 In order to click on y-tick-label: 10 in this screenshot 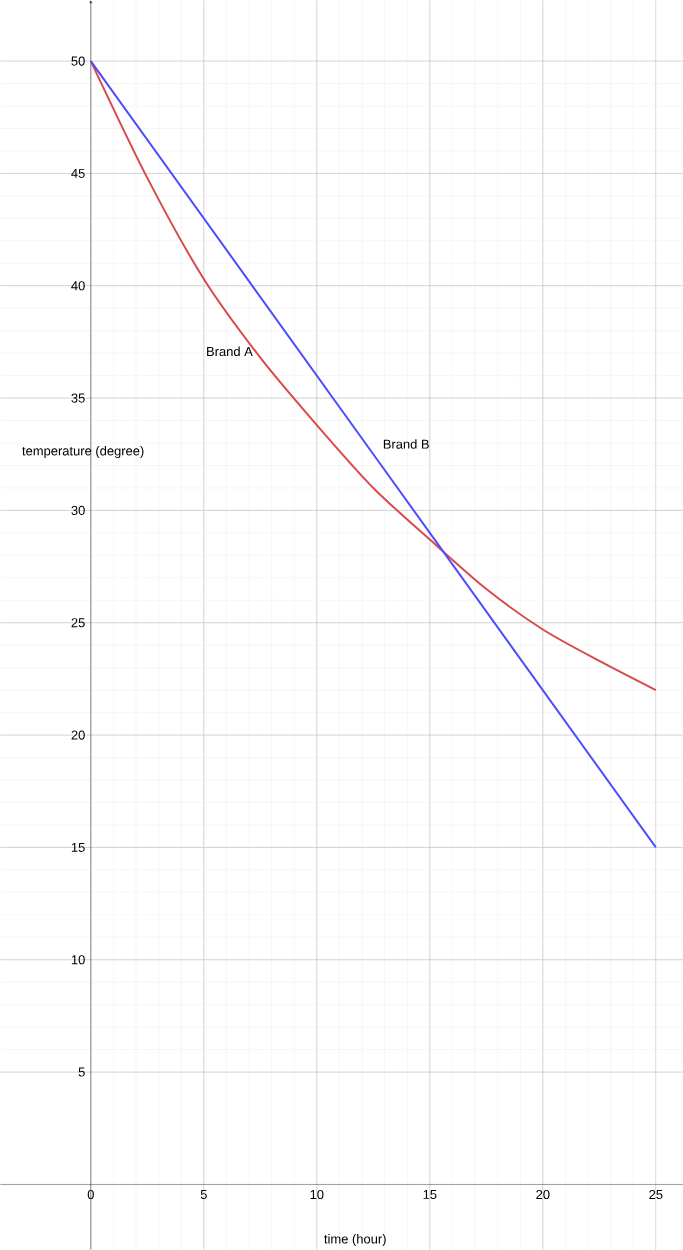, I will do `click(78, 960)`.